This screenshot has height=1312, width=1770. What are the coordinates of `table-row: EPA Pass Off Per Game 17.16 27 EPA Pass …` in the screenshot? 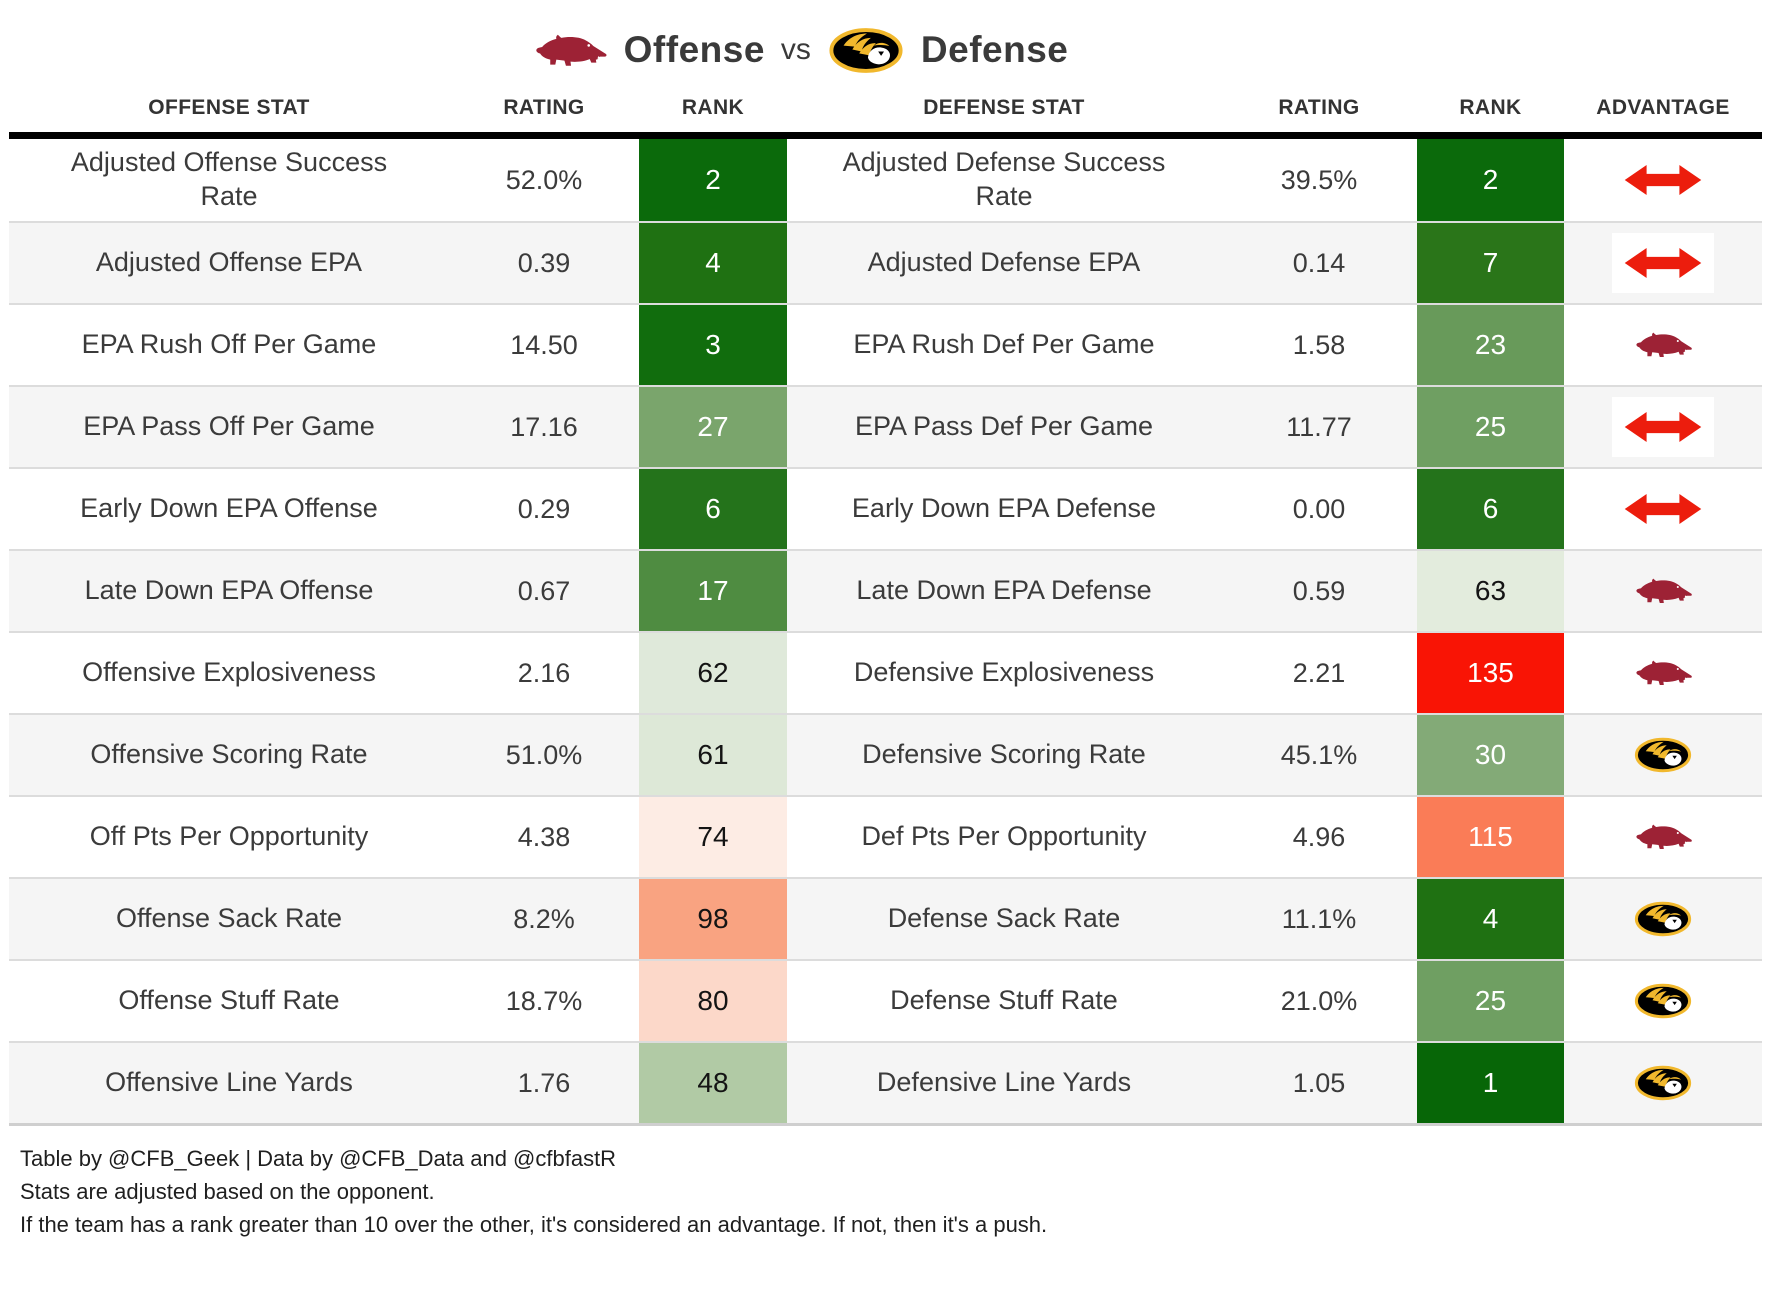 It's located at (885, 426).